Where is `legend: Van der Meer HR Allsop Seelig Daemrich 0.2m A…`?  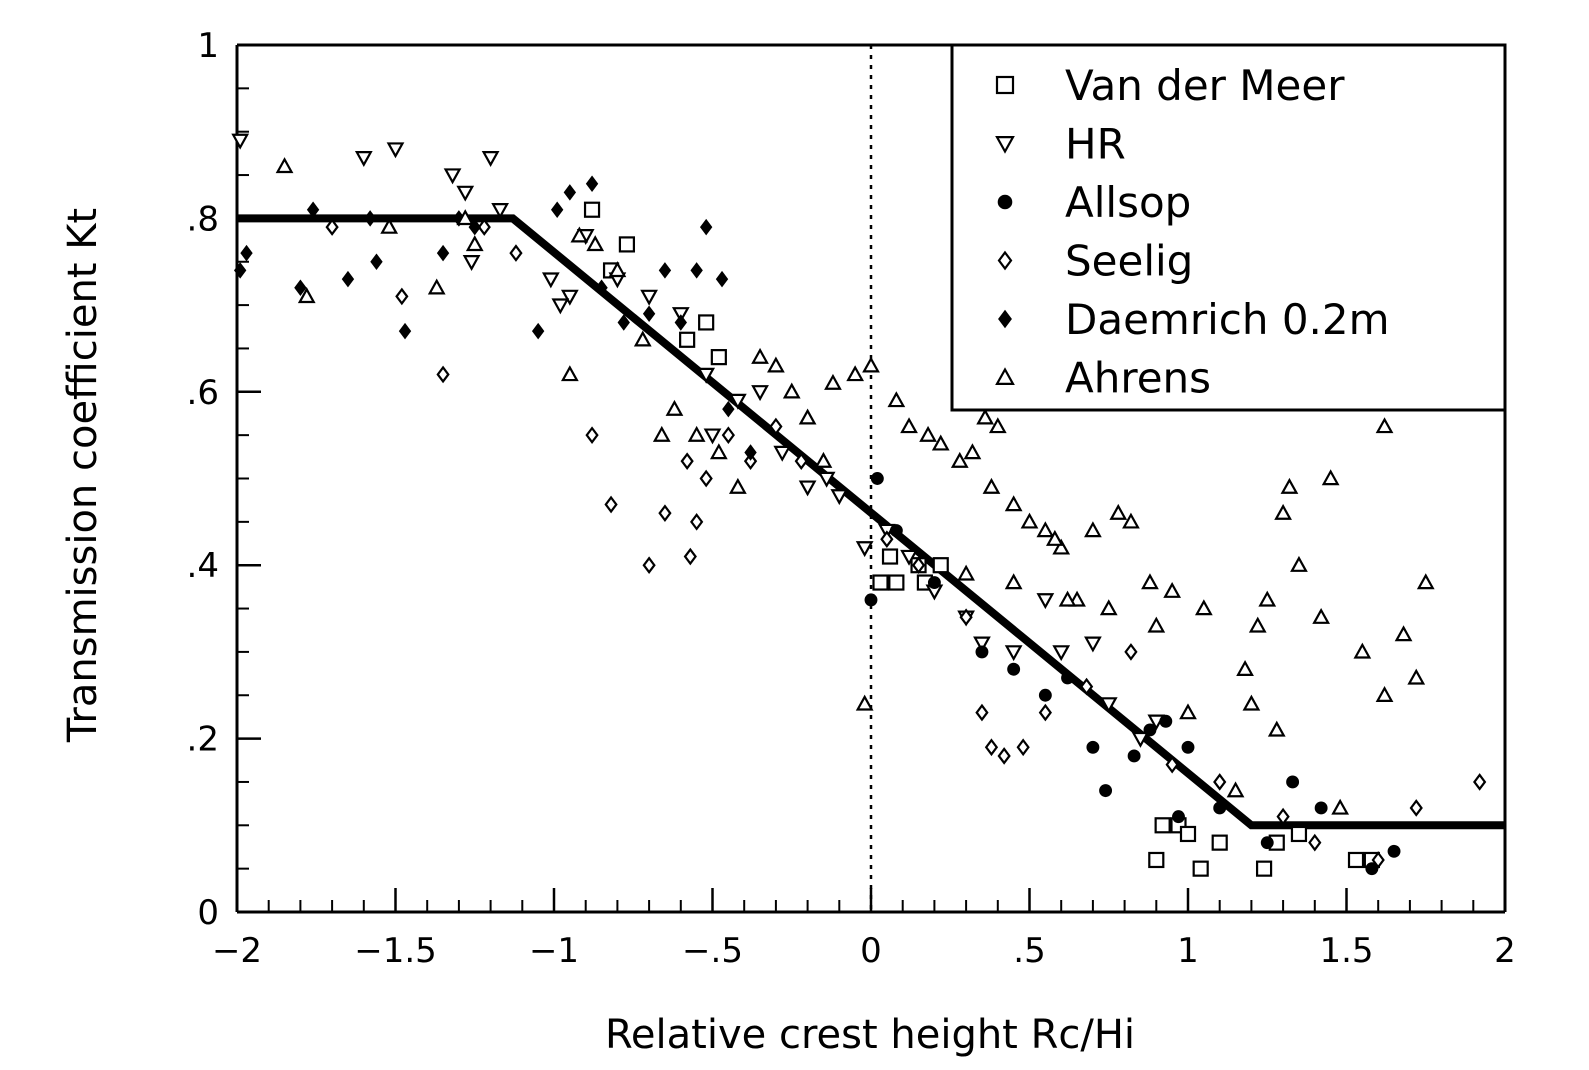 legend: Van der Meer HR Allsop Seelig Daemrich 0.2m A… is located at coordinates (1228, 227).